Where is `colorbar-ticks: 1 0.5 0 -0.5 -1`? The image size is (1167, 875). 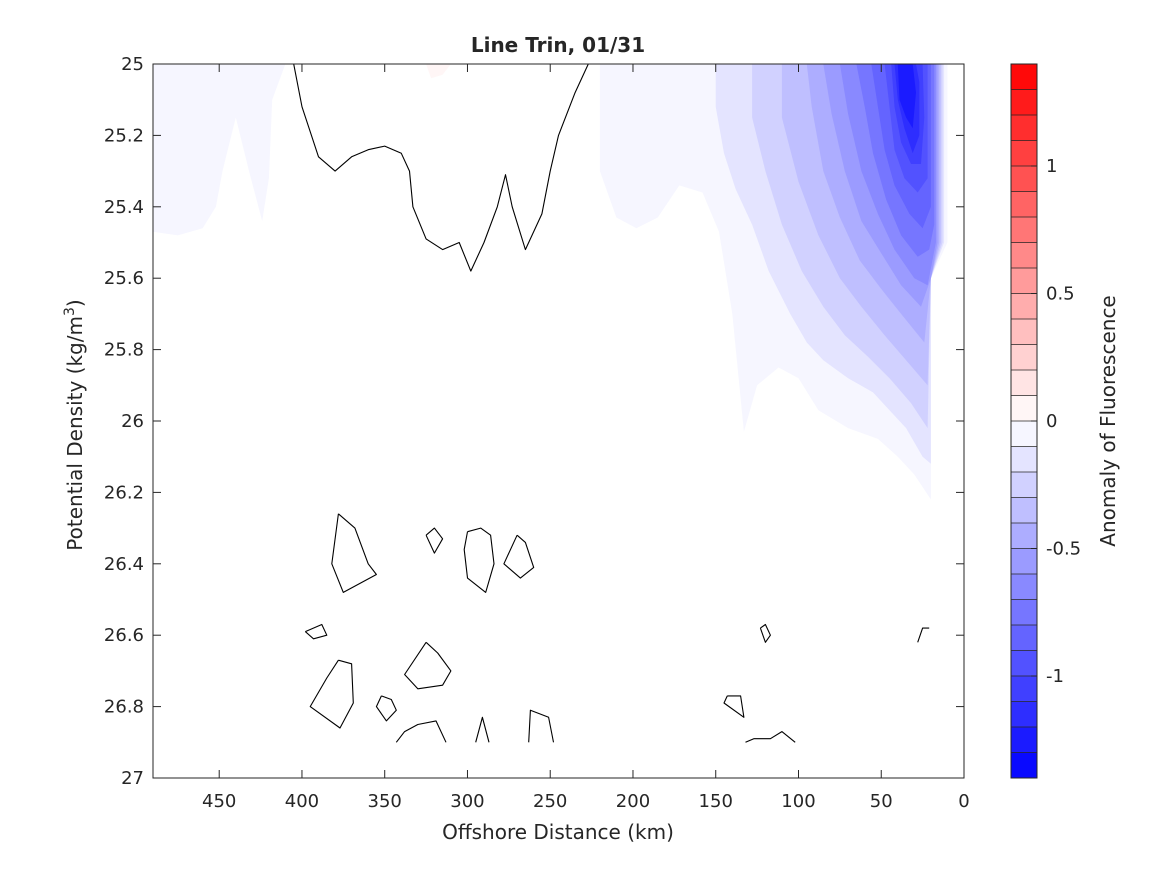 colorbar-ticks: 1 0.5 0 -0.5 -1 is located at coordinates (1056, 421).